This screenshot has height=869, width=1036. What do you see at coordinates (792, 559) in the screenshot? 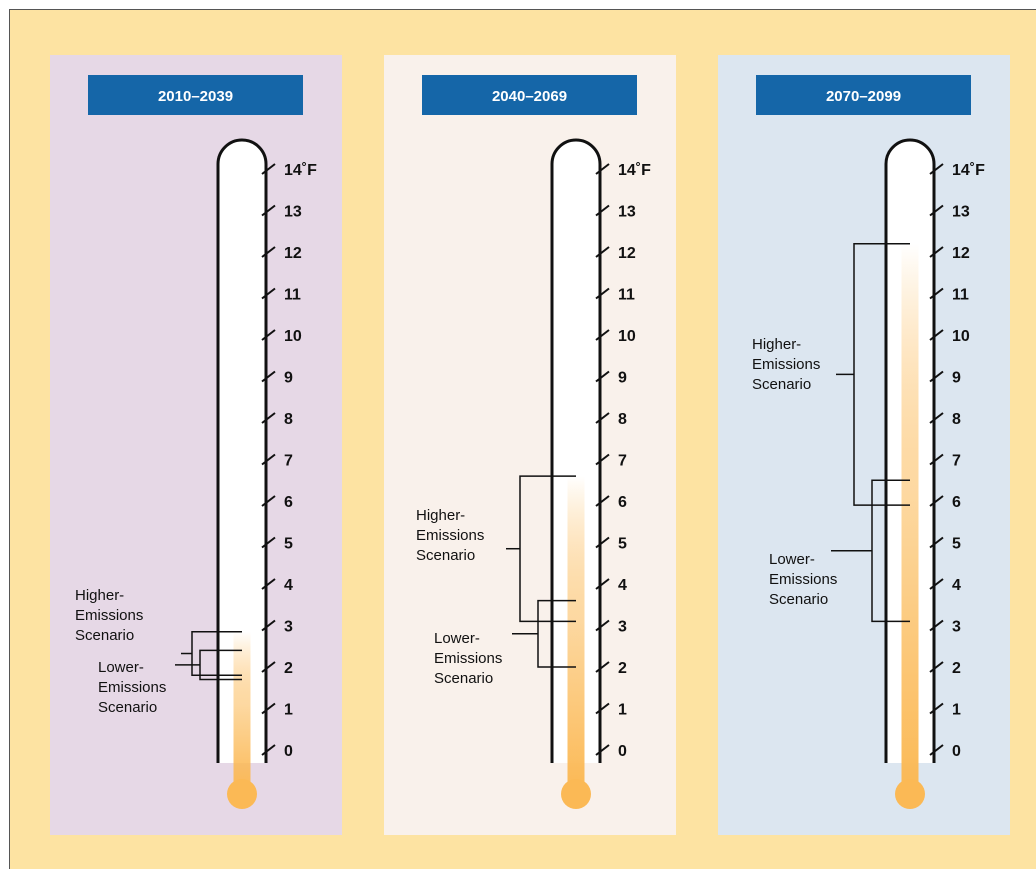
I see `lower-emissions-label-line: Lower-` at bounding box center [792, 559].